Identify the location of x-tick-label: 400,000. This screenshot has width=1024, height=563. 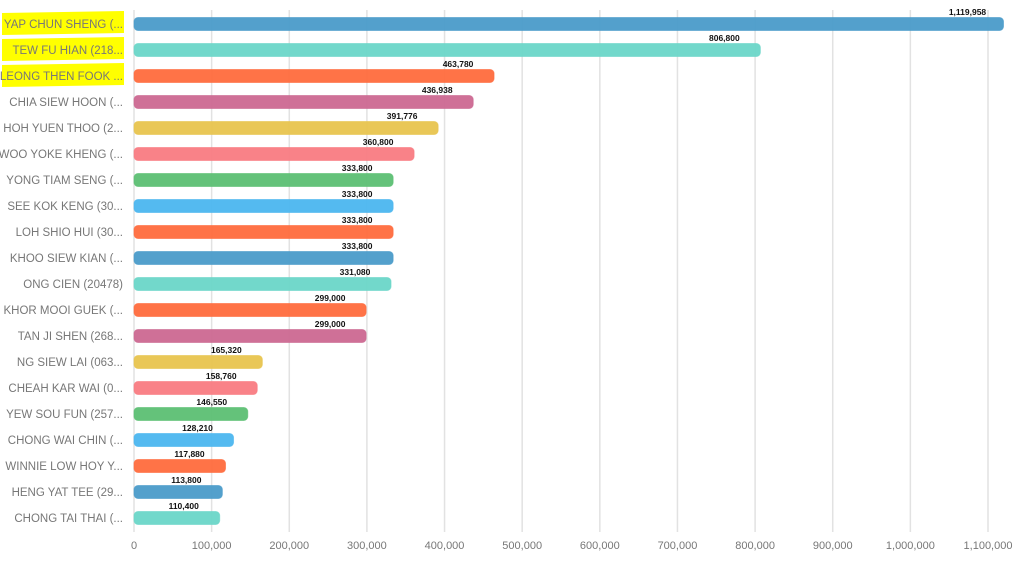
(445, 546).